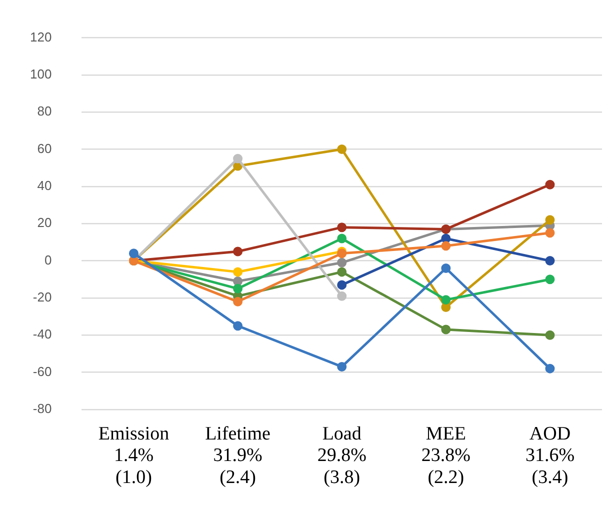 The width and height of the screenshot is (612, 507). I want to click on y-tick-label: -40, so click(42, 334).